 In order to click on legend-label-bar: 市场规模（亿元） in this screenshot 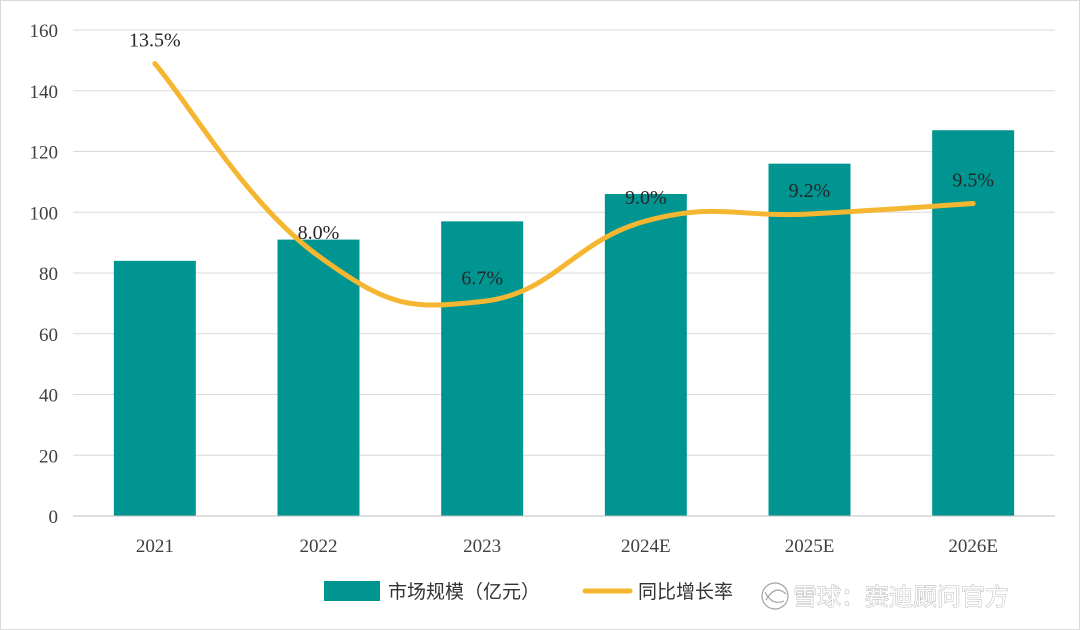, I will do `click(464, 592)`.